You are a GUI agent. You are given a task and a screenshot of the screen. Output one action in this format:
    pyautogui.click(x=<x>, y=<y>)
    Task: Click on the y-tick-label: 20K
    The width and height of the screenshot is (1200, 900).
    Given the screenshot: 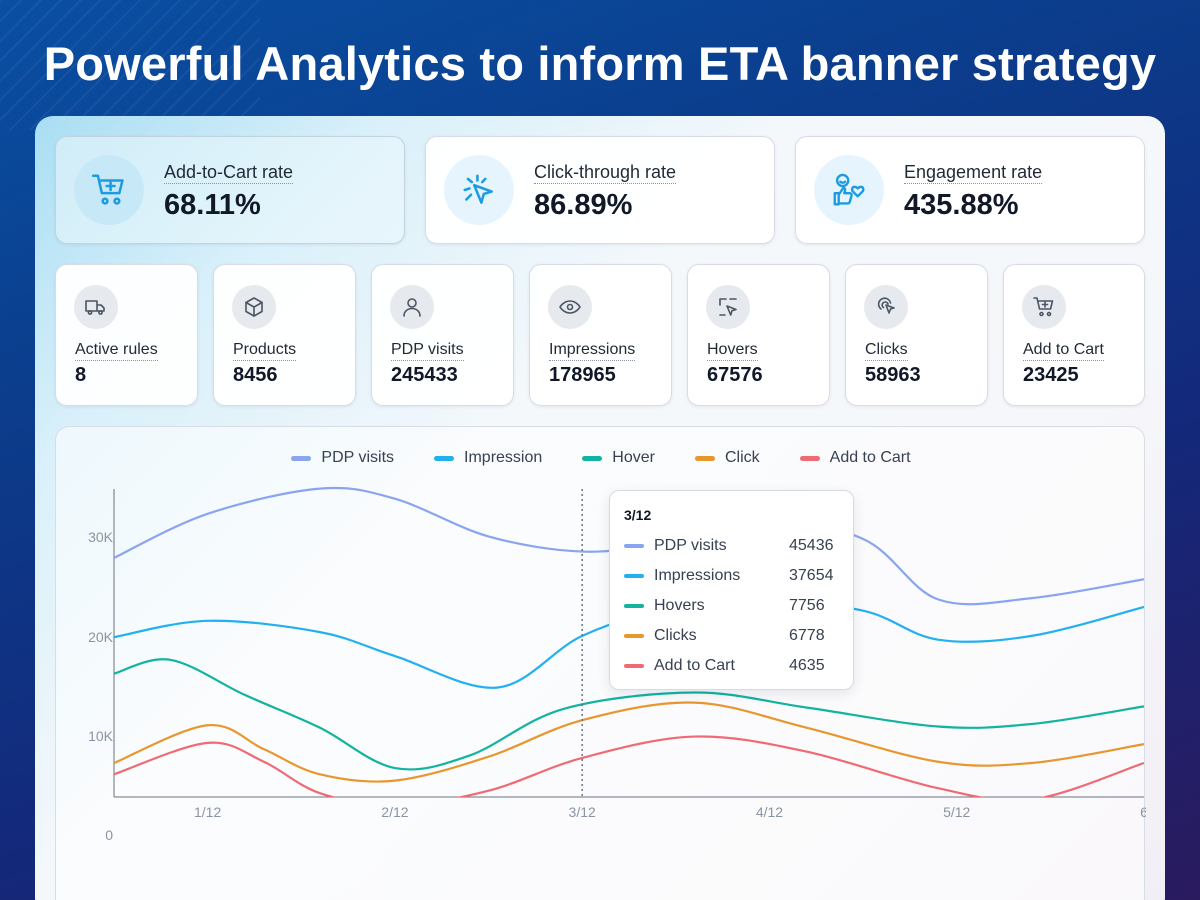 What is the action you would take?
    pyautogui.click(x=101, y=637)
    